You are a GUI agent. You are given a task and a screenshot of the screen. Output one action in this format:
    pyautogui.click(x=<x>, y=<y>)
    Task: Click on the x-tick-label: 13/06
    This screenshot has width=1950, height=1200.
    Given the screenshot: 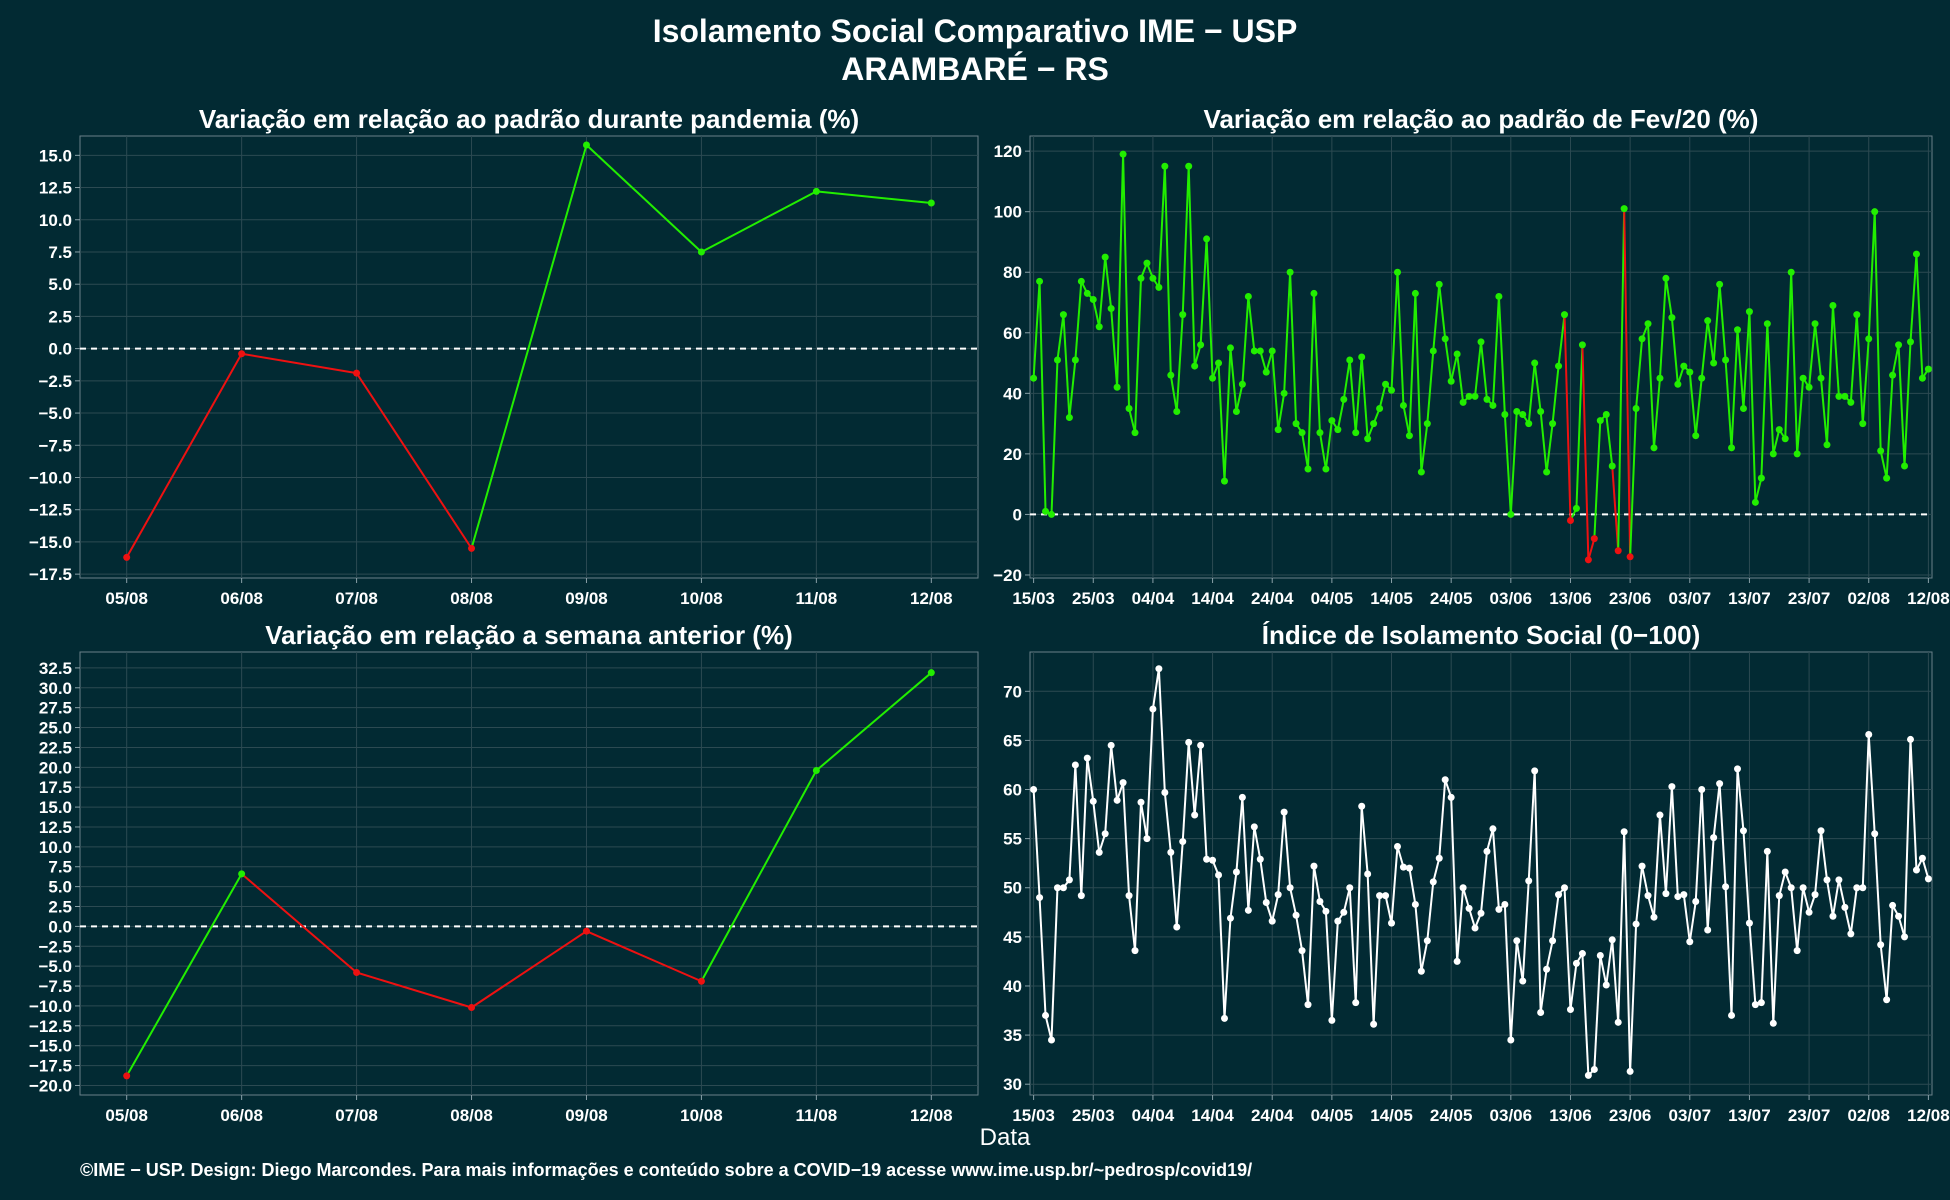 What is the action you would take?
    pyautogui.click(x=1570, y=598)
    